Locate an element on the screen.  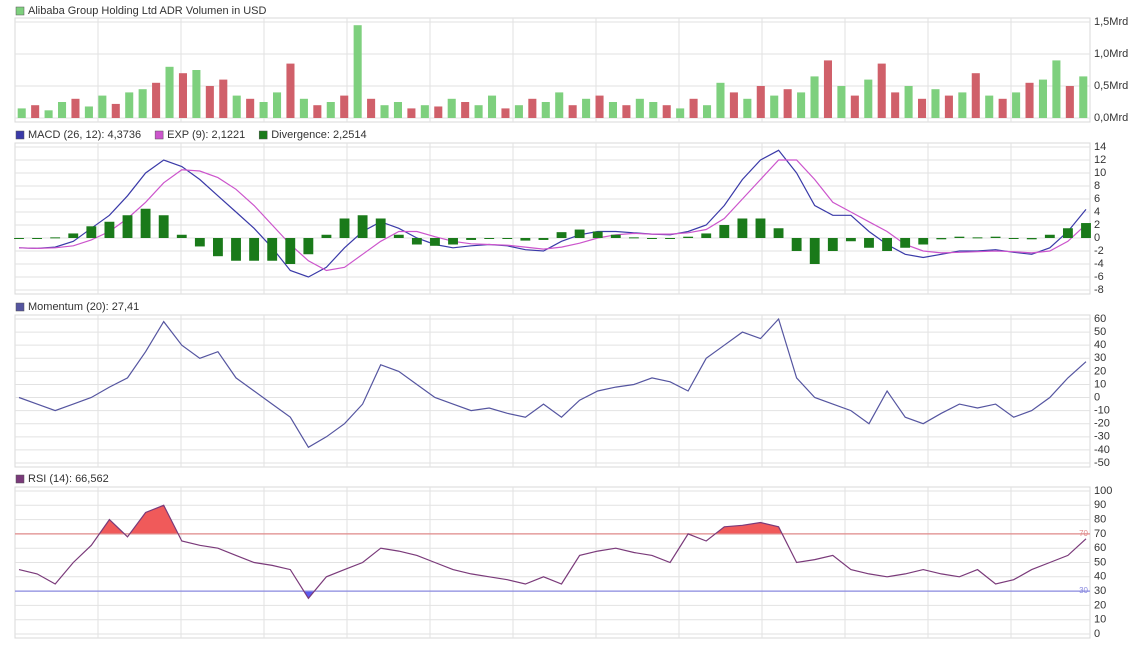
y-tick-label: 60 is located at coordinates (1100, 319).